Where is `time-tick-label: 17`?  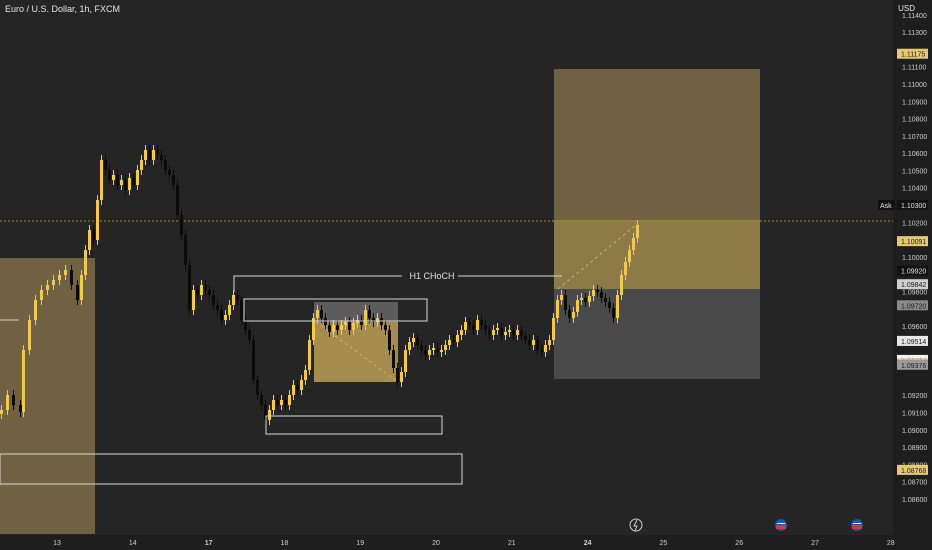 time-tick-label: 17 is located at coordinates (209, 543).